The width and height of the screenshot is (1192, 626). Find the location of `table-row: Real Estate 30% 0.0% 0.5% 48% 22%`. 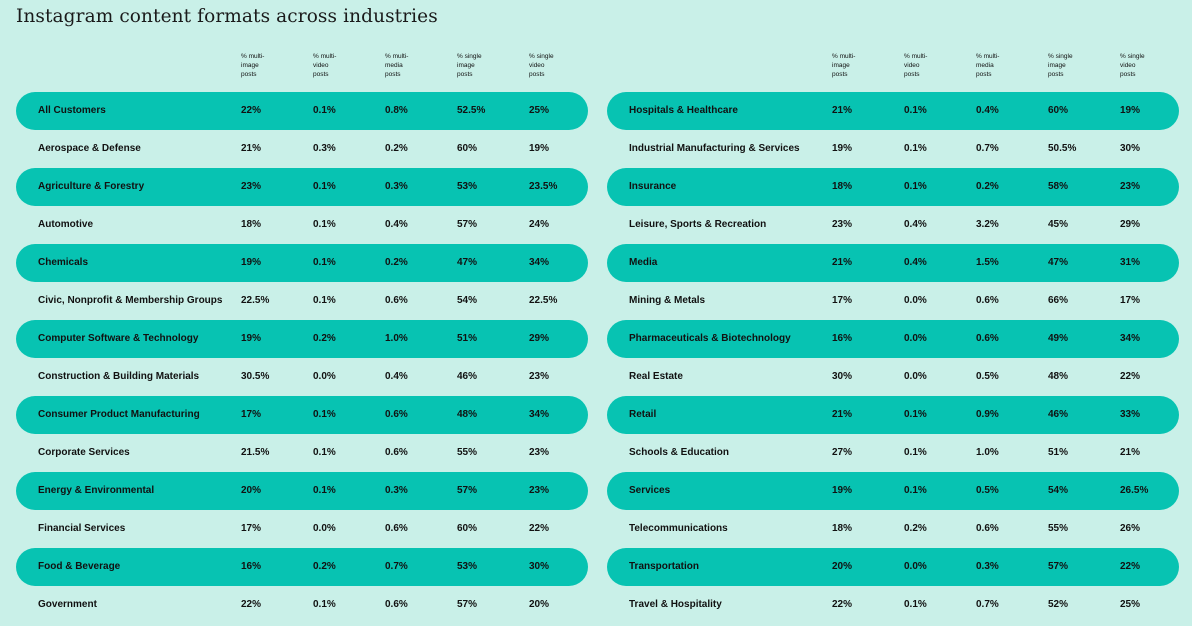

table-row: Real Estate 30% 0.0% 0.5% 48% 22% is located at coordinates (893, 377).